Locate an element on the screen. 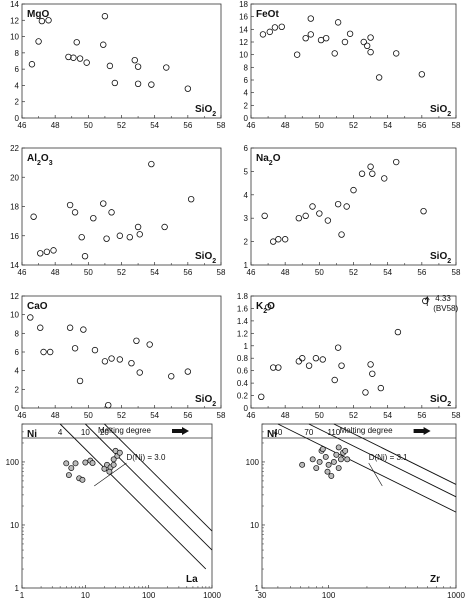 The image size is (474, 602). y-tick-label: 16 is located at coordinates (14, 236).